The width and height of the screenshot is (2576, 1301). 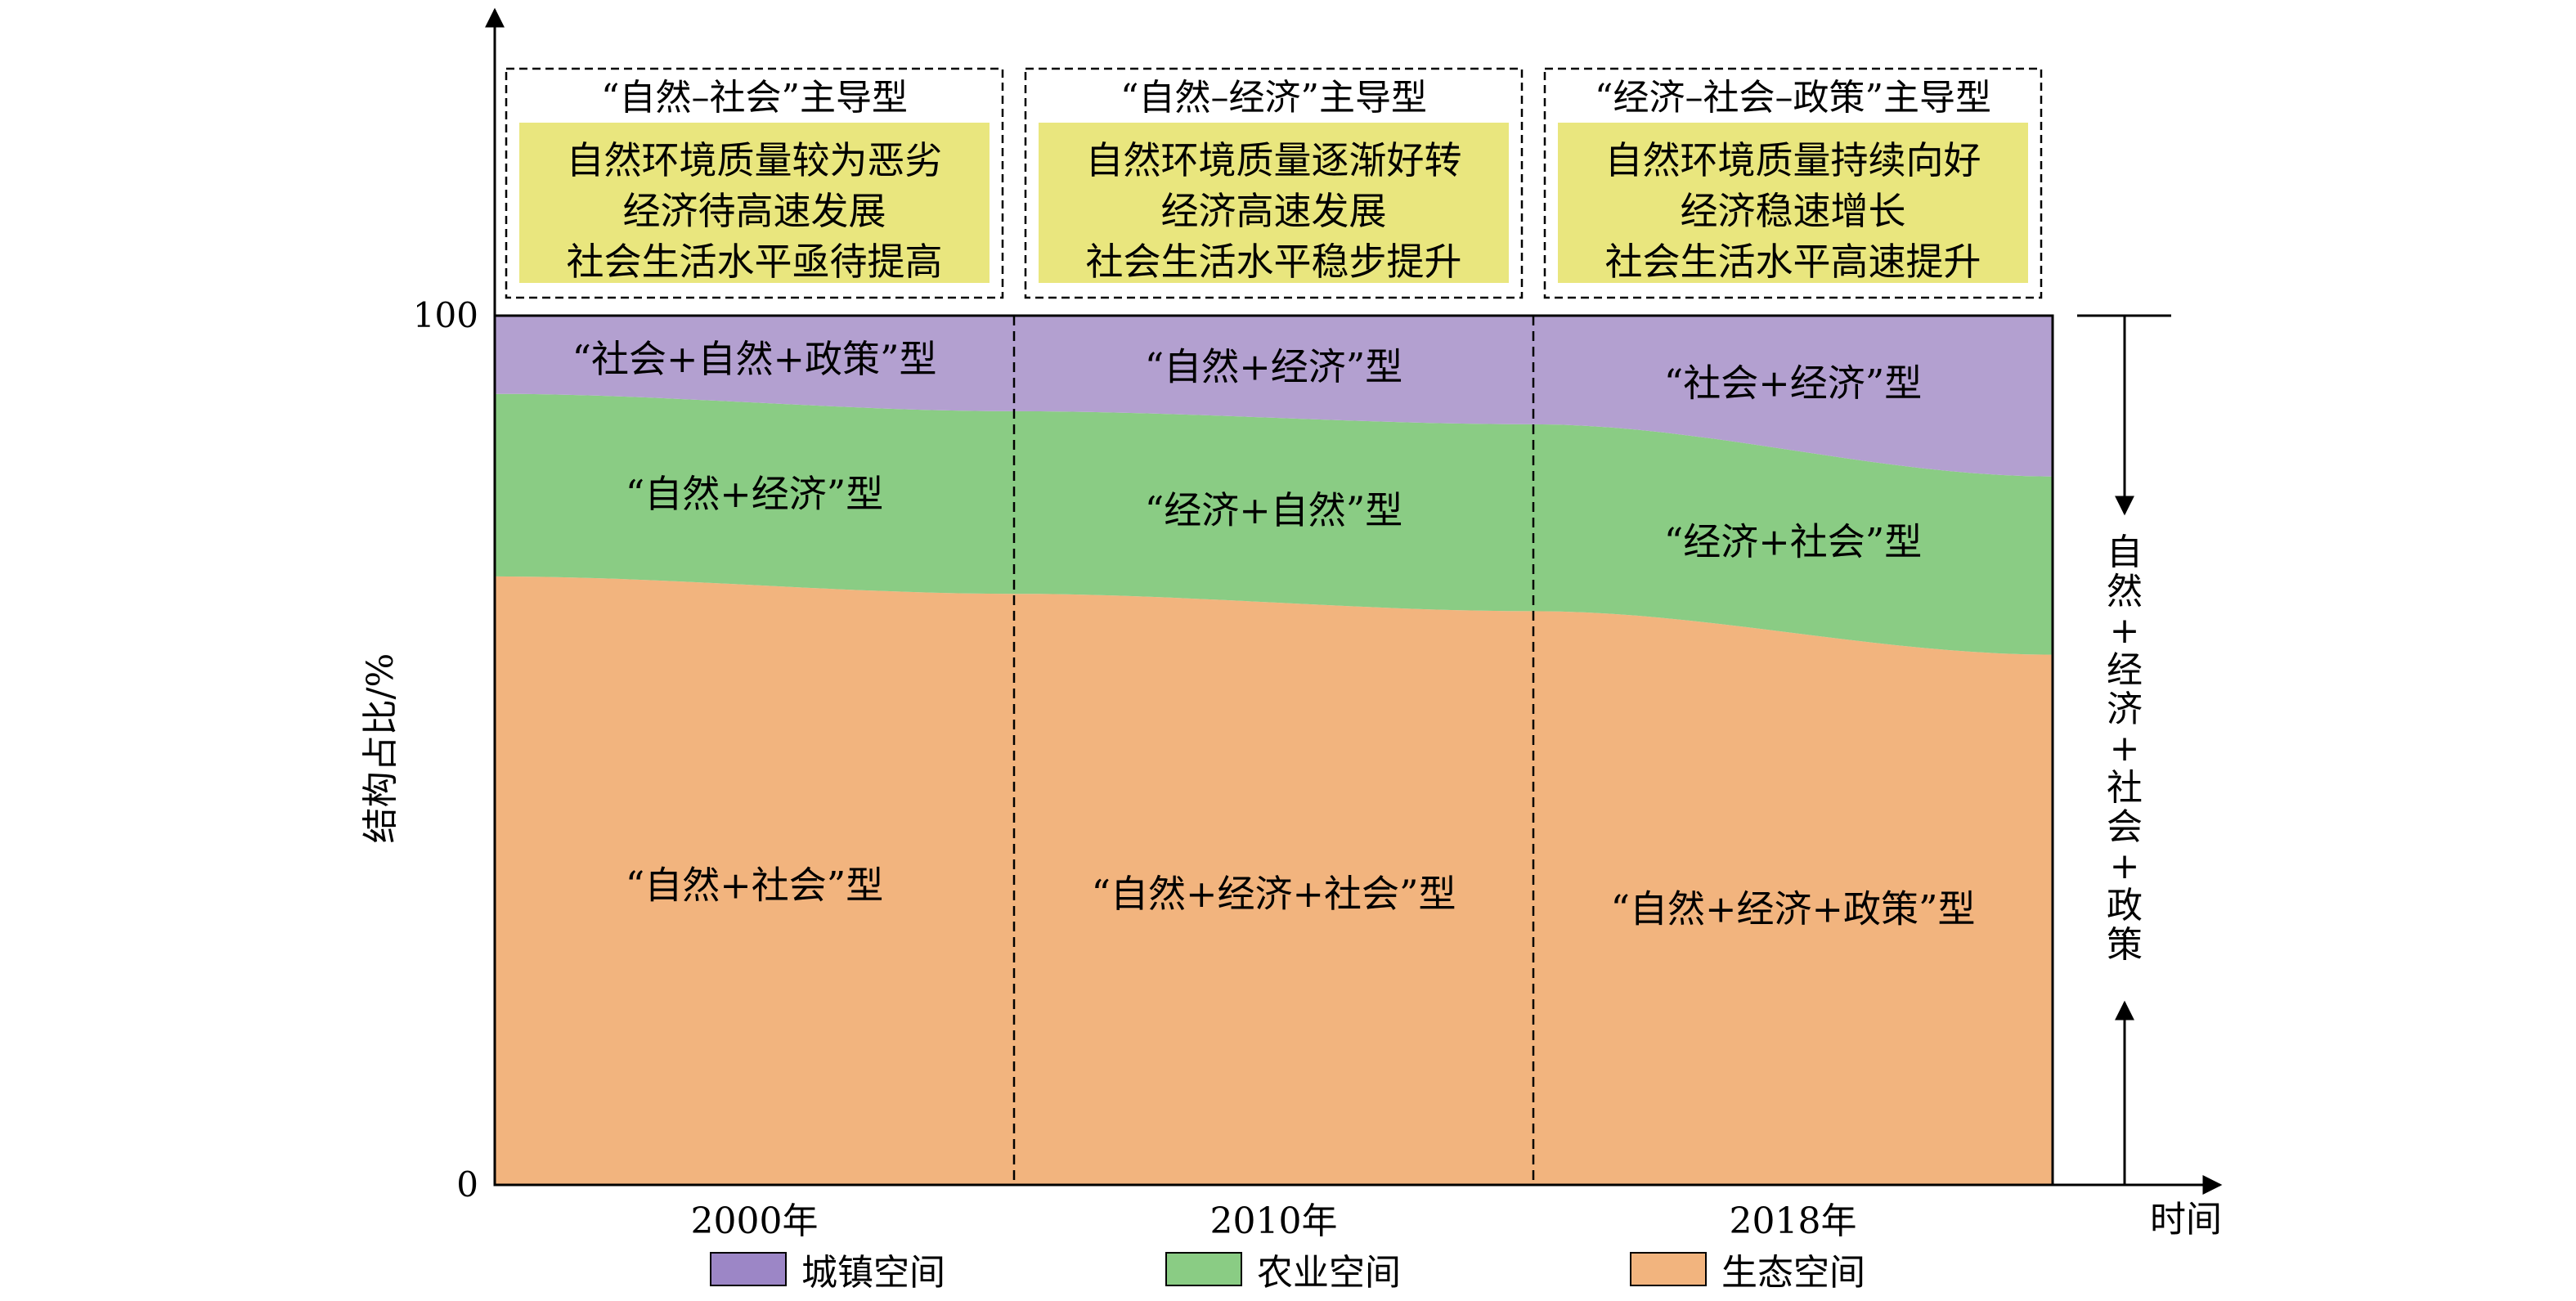 I want to click on stage-box-line: 自然环境质量较为恶劣, so click(x=755, y=160).